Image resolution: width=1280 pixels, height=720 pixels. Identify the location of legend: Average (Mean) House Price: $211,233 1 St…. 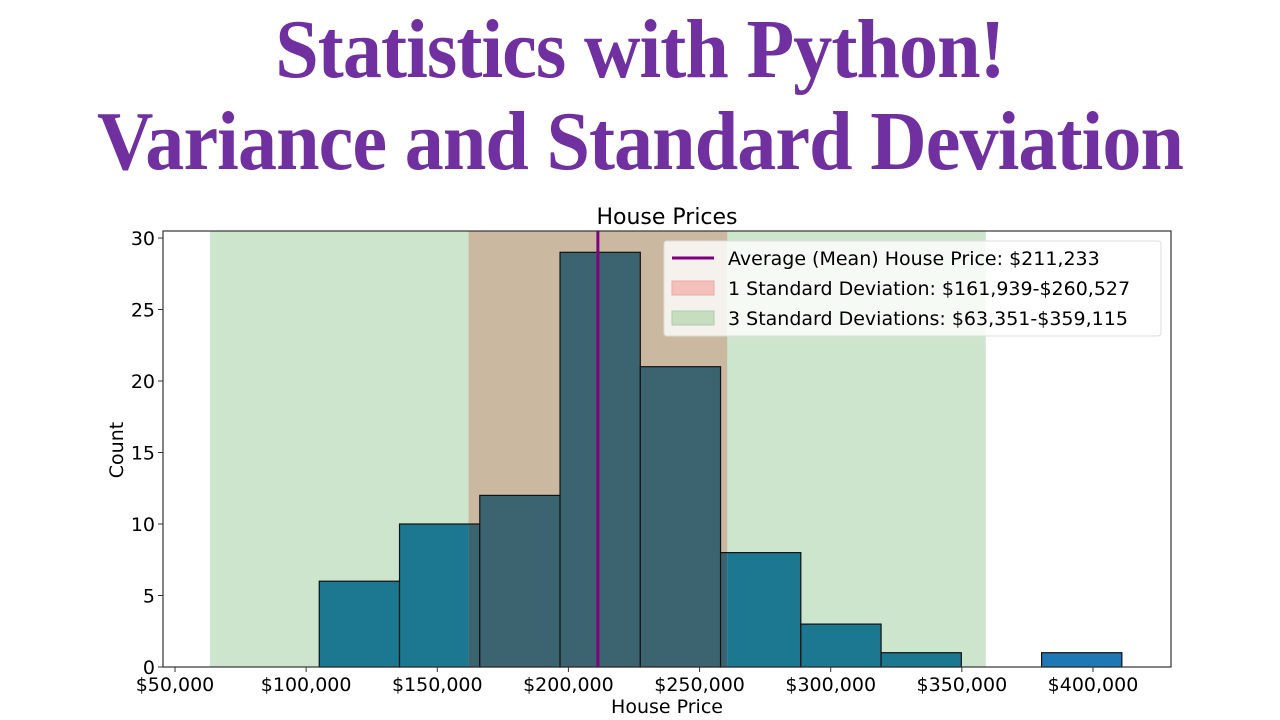
(912, 288).